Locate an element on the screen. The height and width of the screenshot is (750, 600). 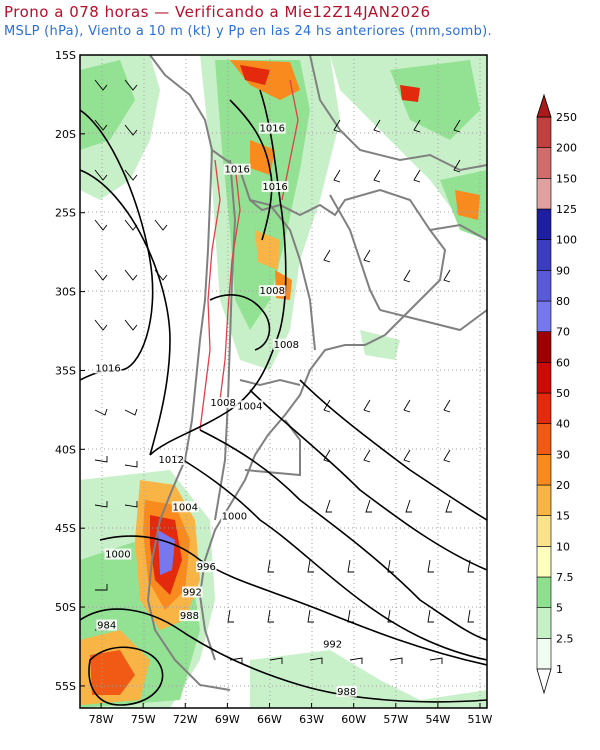
lon-label: 57W is located at coordinates (395, 719).